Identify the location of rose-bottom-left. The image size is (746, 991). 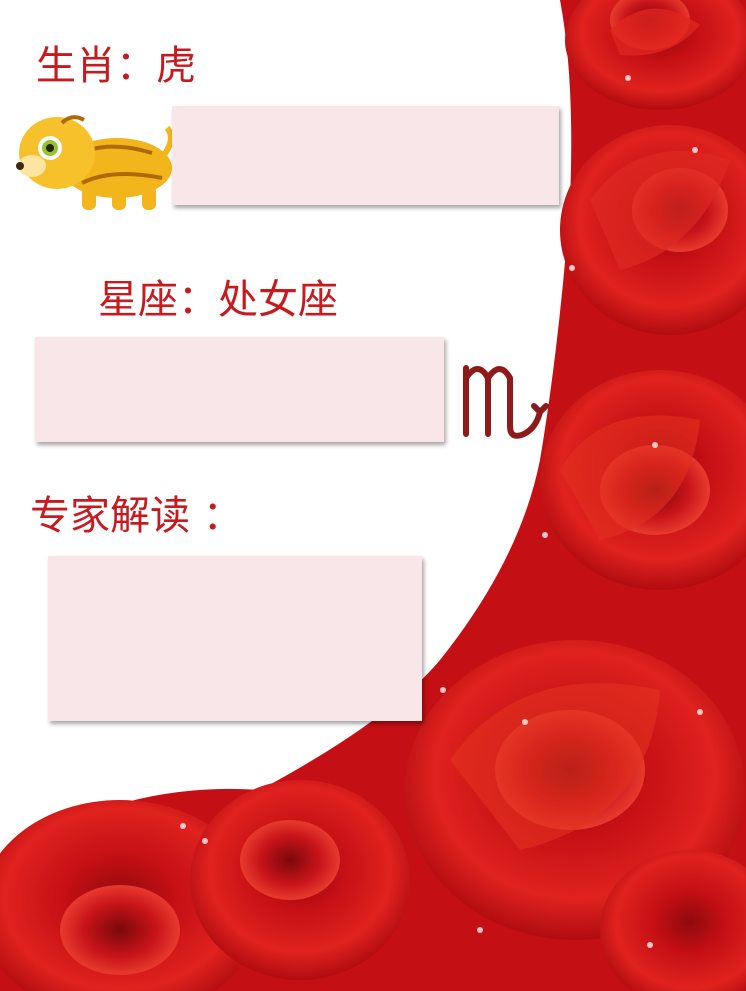
(130, 895).